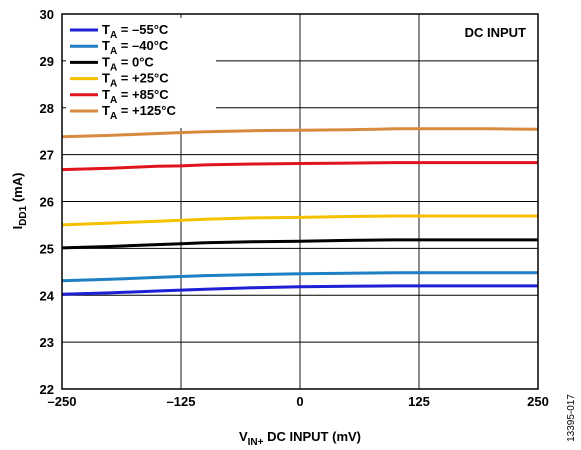 The image size is (581, 450). Describe the element at coordinates (47, 61) in the screenshot. I see `y-tick-label: 29` at that location.